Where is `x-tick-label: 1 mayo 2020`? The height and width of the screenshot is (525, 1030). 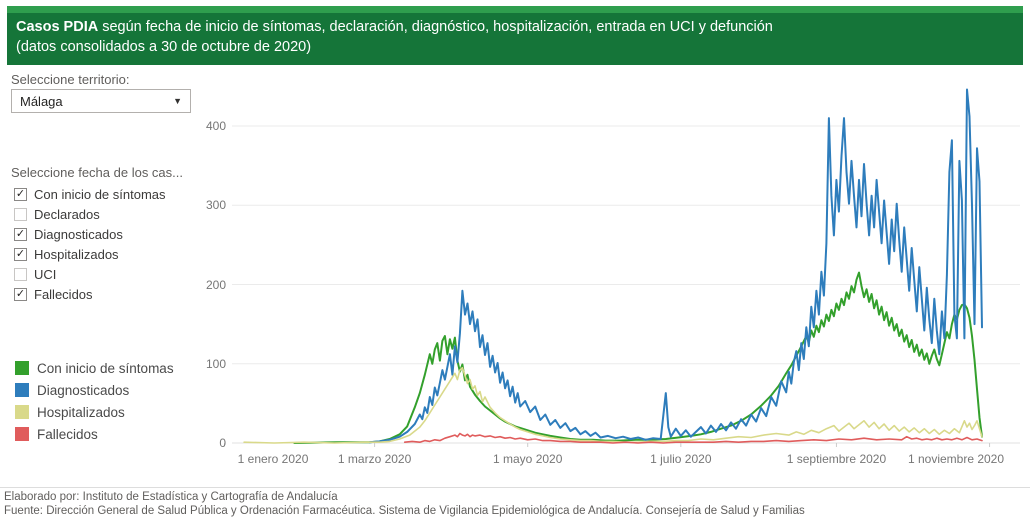 x-tick-label: 1 mayo 2020 is located at coordinates (528, 459).